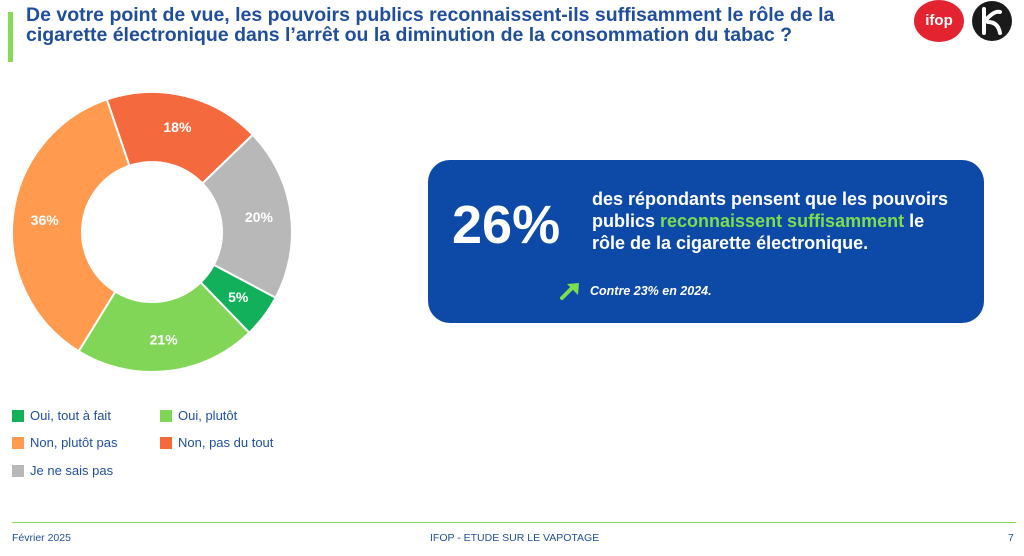 Image resolution: width=1024 pixels, height=556 pixels. Describe the element at coordinates (10, 37) in the screenshot. I see `title-accent-bar` at that location.